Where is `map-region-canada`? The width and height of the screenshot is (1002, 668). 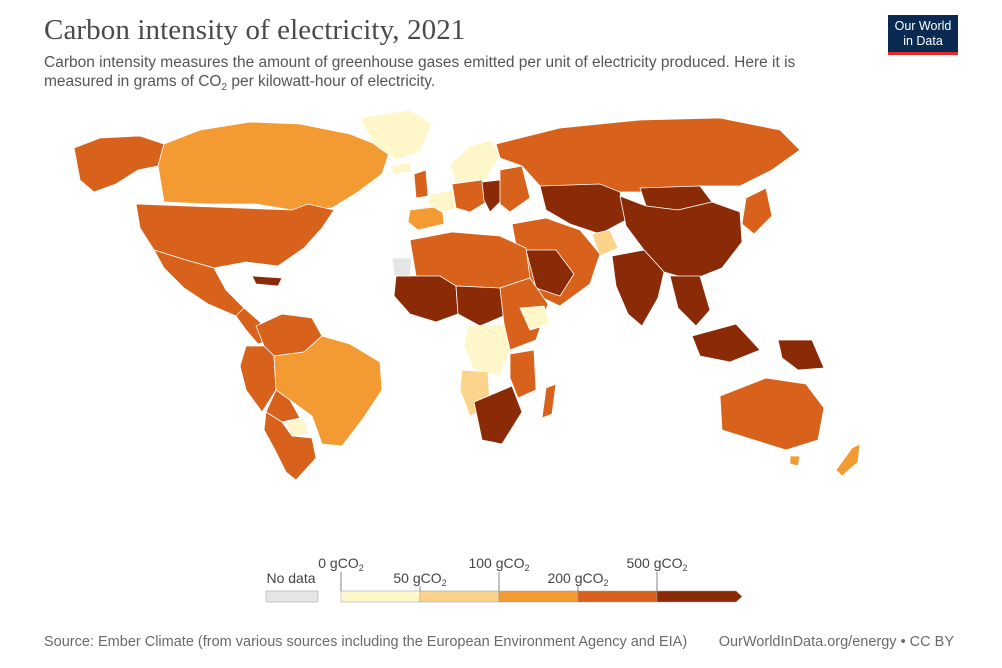 map-region-canada is located at coordinates (274, 166).